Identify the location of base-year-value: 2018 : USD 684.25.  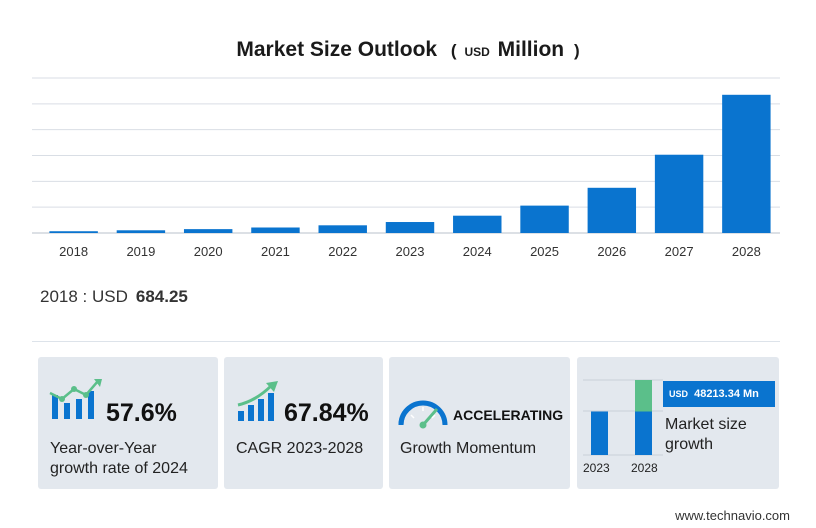
(114, 297).